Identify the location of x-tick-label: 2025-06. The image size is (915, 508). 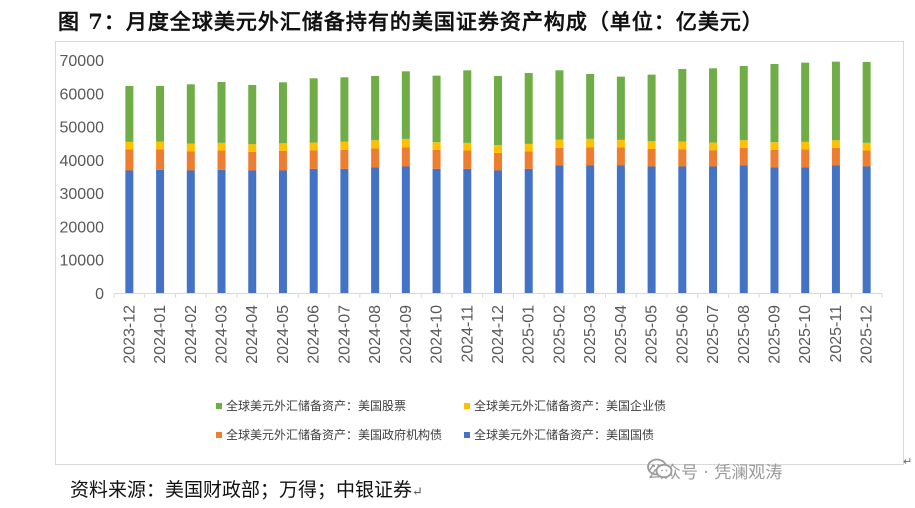
(682, 334).